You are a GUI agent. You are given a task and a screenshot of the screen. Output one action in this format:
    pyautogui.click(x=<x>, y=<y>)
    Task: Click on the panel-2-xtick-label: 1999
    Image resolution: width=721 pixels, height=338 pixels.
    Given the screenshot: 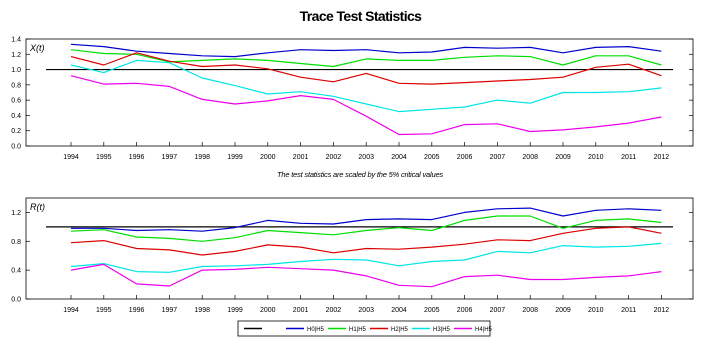 What is the action you would take?
    pyautogui.click(x=235, y=310)
    